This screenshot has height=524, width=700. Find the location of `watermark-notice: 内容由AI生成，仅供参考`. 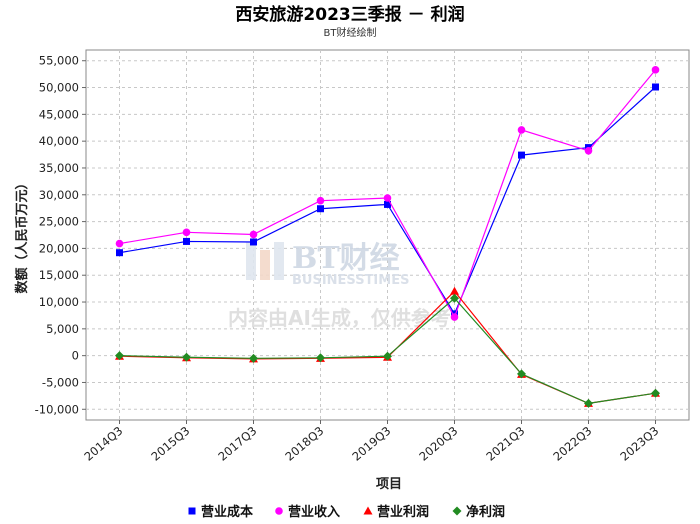

watermark-notice: 内容由AI生成，仅供参考 is located at coordinates (339, 318).